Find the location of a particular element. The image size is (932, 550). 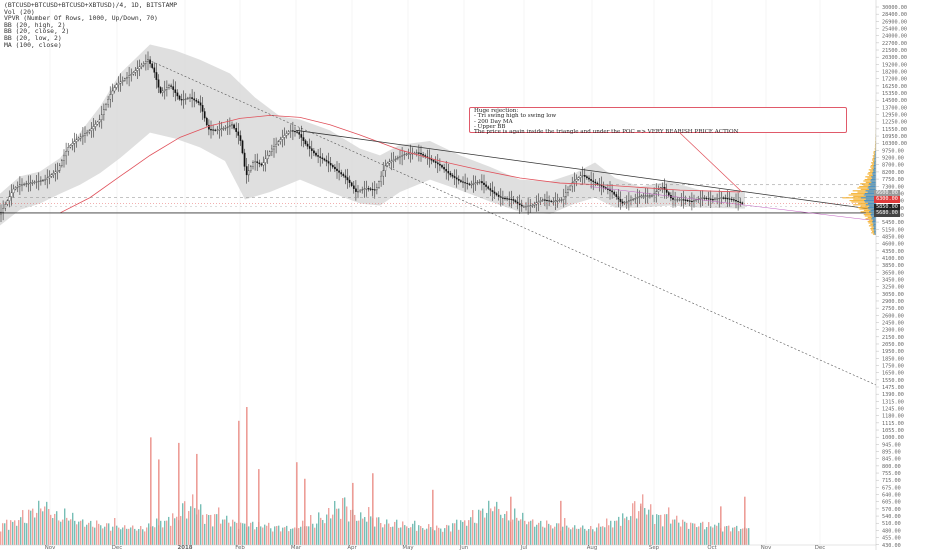

price-tick-label: 640.00 is located at coordinates (891, 496).